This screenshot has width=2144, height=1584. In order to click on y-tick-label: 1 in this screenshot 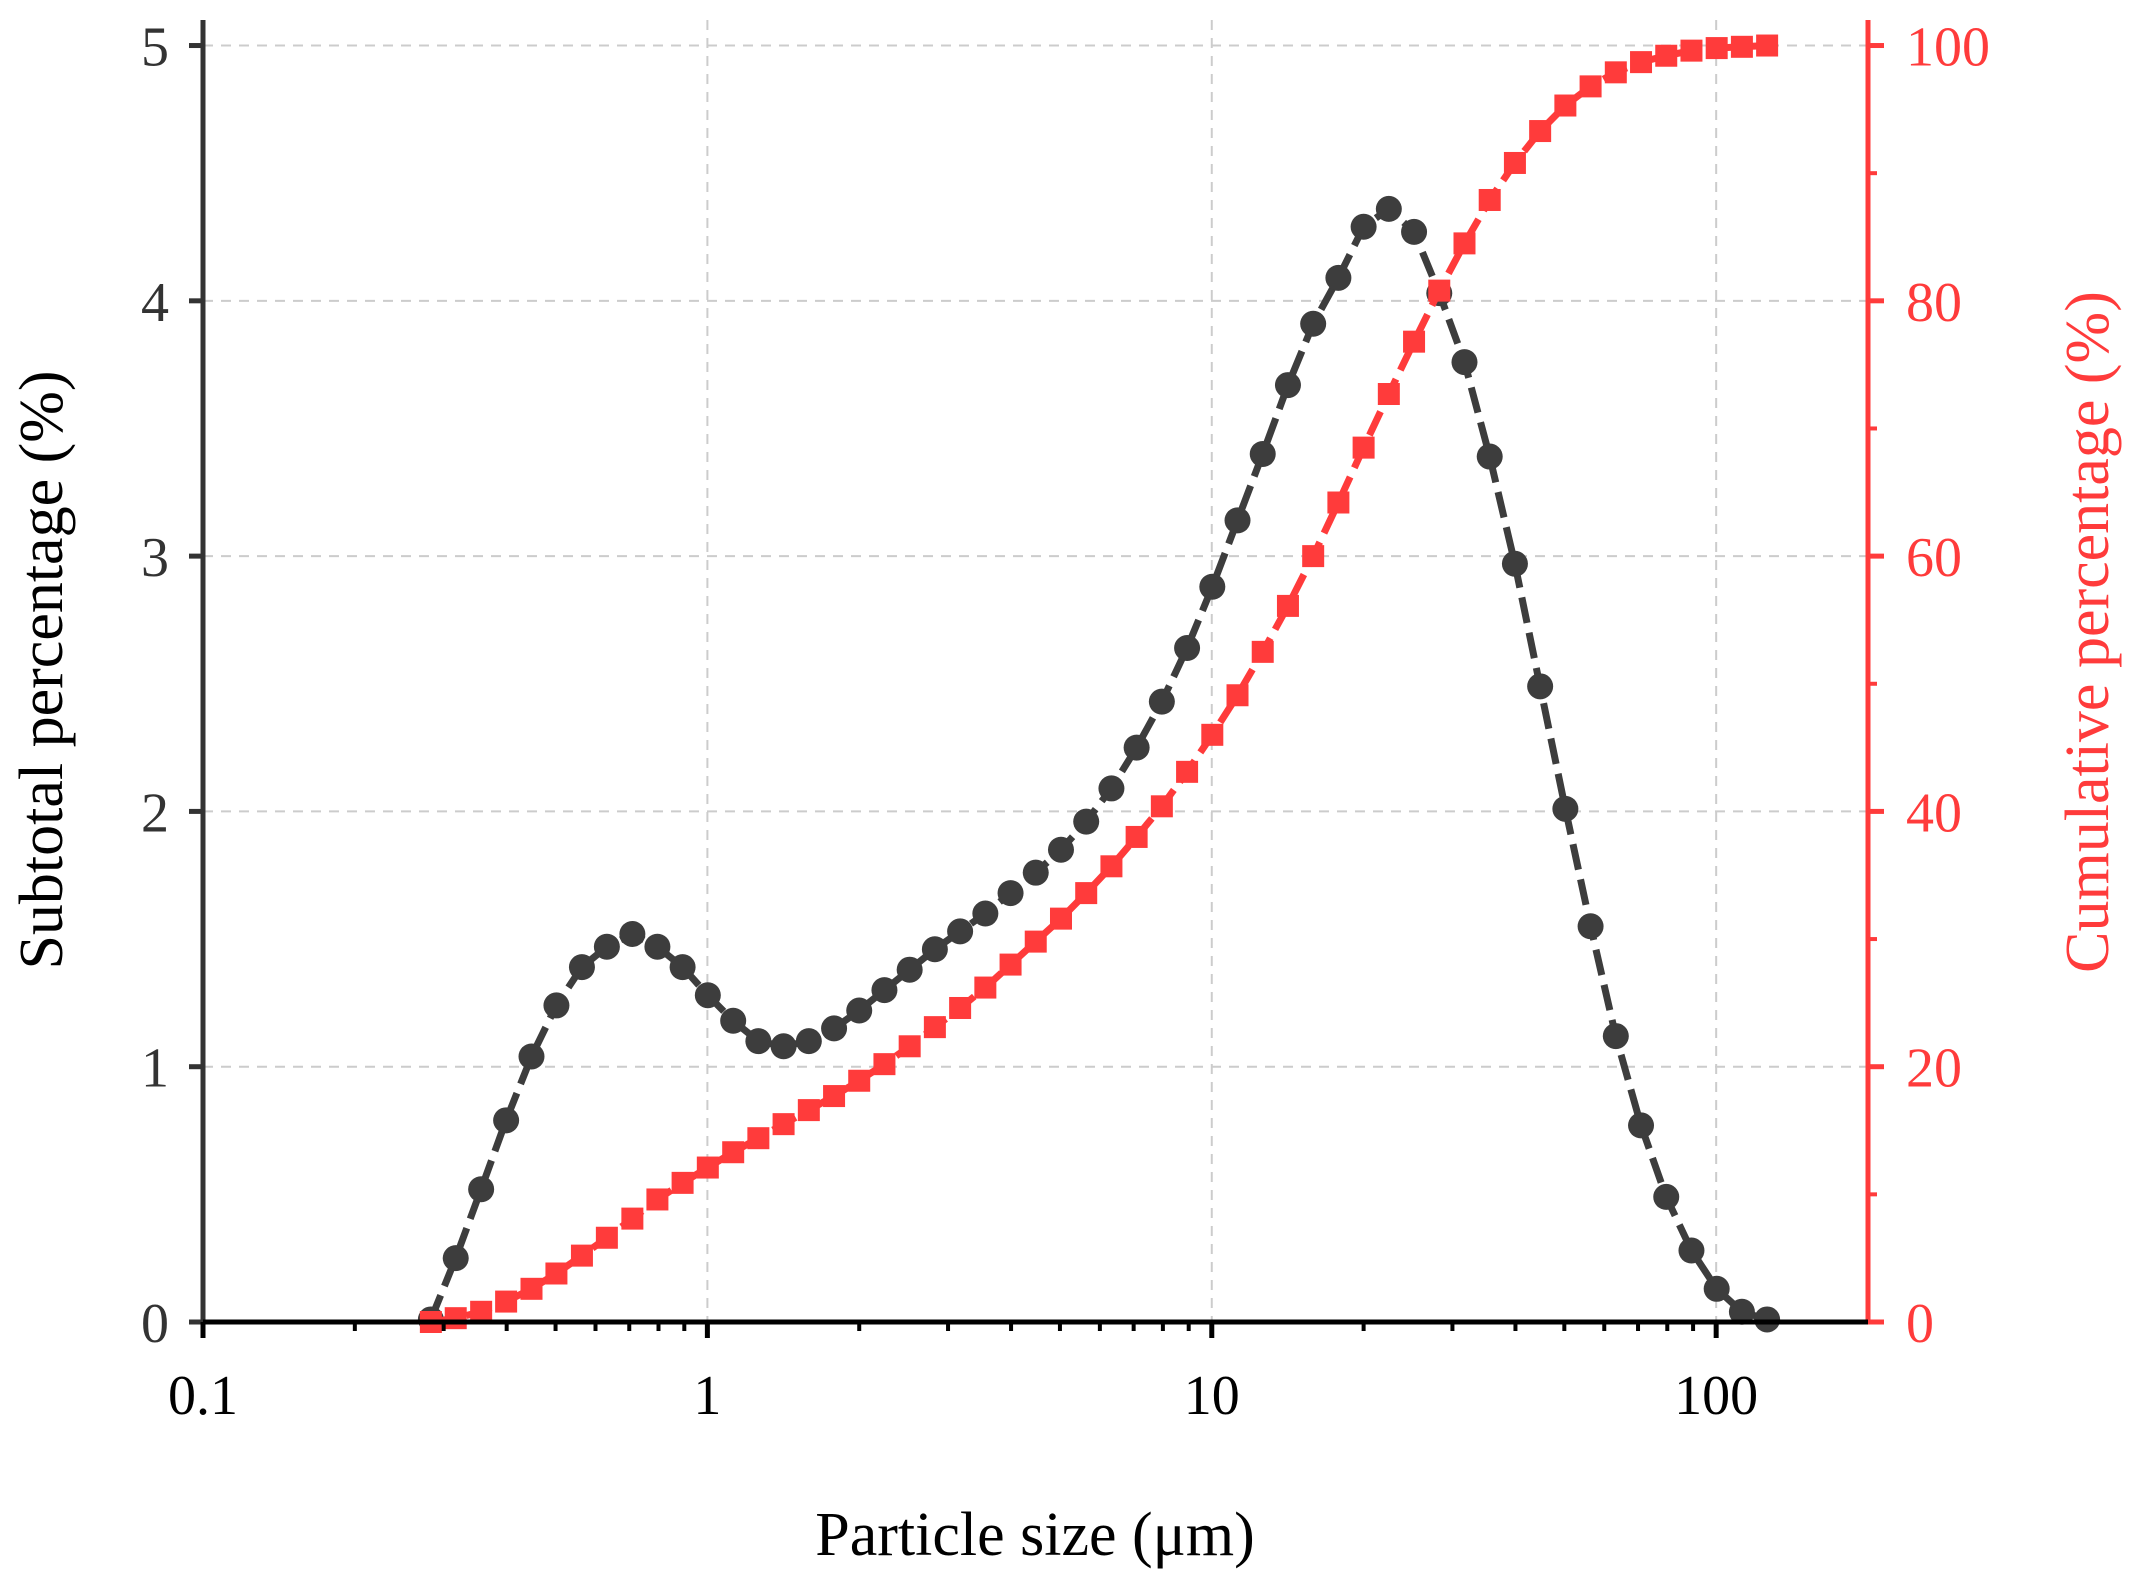, I will do `click(155, 1069)`.